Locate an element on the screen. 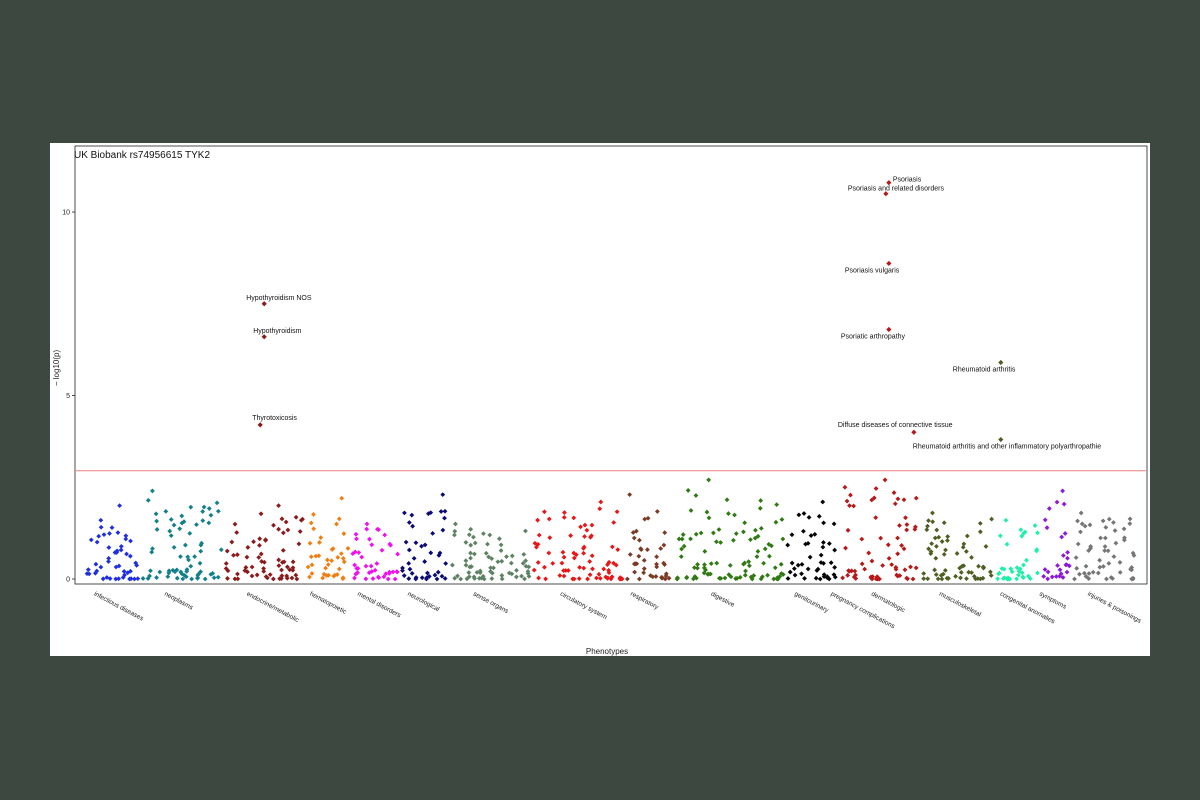 Image resolution: width=1200 pixels, height=800 pixels. y-tick-label: 5 is located at coordinates (68, 396).